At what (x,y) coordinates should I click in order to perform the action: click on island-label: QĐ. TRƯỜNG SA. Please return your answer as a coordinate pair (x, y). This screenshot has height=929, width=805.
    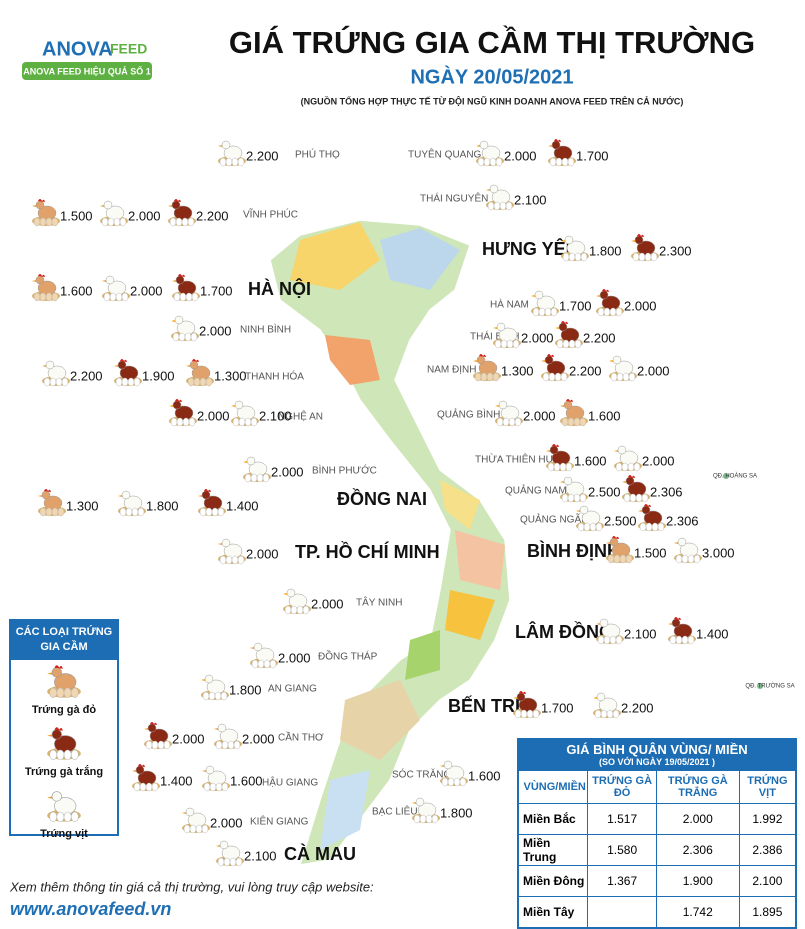
    Looking at the image, I should click on (769, 686).